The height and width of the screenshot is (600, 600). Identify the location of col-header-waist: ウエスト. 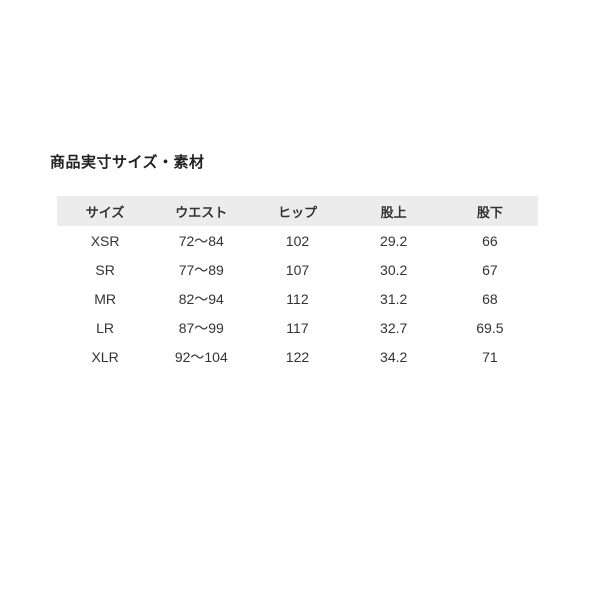
(201, 211).